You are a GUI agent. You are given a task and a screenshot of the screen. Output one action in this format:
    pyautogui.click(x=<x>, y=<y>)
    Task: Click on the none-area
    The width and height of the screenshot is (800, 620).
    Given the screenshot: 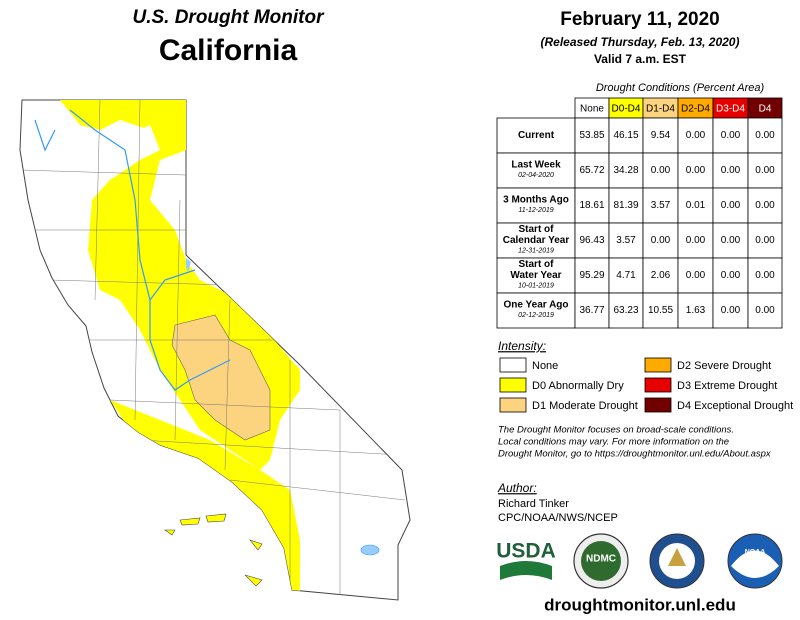 What is the action you would take?
    pyautogui.click(x=140, y=142)
    